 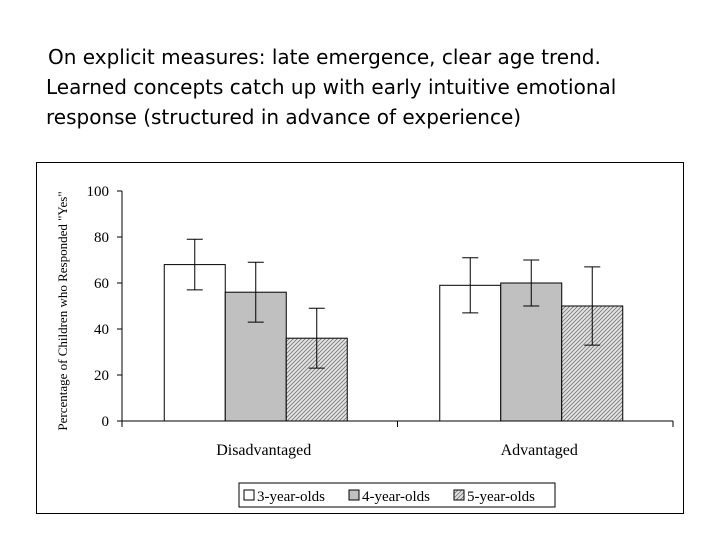 What do you see at coordinates (101, 330) in the screenshot?
I see `y-tick-label: 40` at bounding box center [101, 330].